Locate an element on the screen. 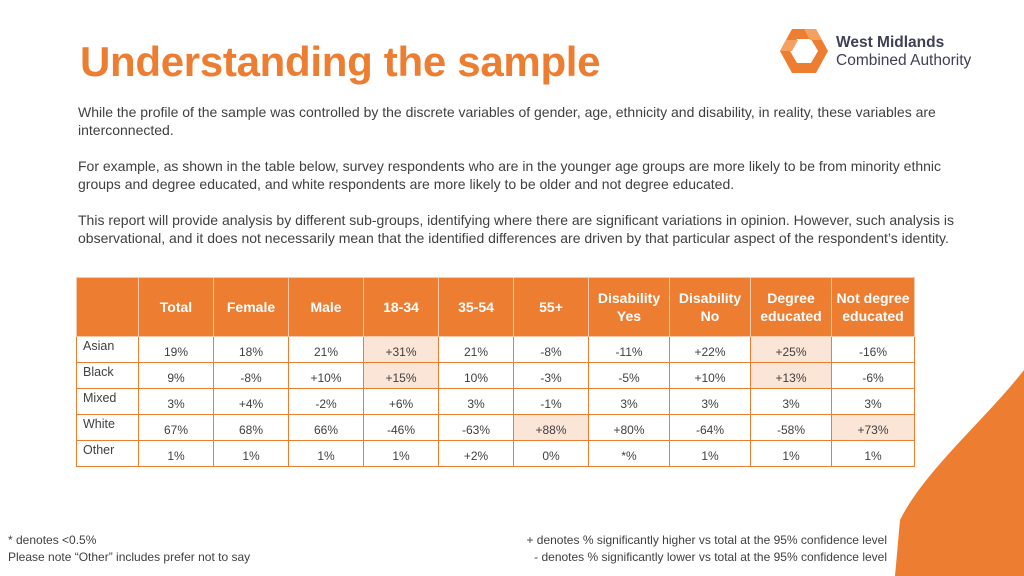 The width and height of the screenshot is (1024, 576). table-cell: +22% is located at coordinates (710, 349).